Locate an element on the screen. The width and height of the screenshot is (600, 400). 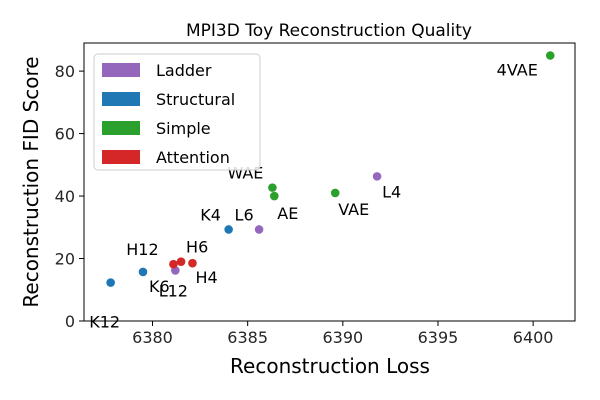
y-tick-label: 60 is located at coordinates (65, 134).